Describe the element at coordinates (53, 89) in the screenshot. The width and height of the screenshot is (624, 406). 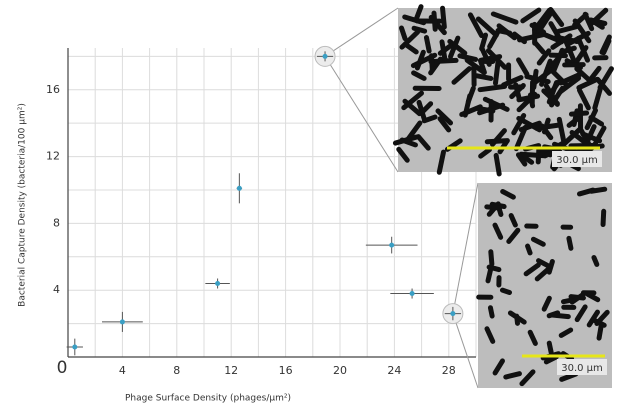
I see `y-tick-label: 16` at that location.